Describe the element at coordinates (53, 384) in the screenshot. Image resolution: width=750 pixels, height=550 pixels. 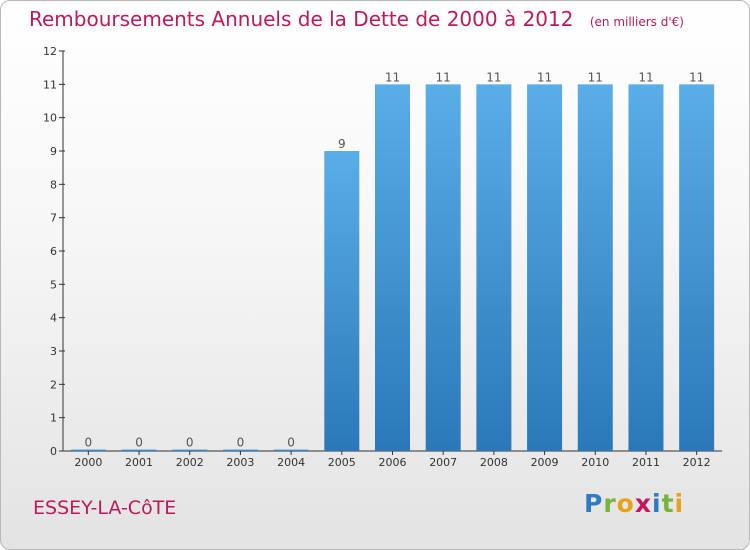
I see `y-tick-label: 2` at that location.